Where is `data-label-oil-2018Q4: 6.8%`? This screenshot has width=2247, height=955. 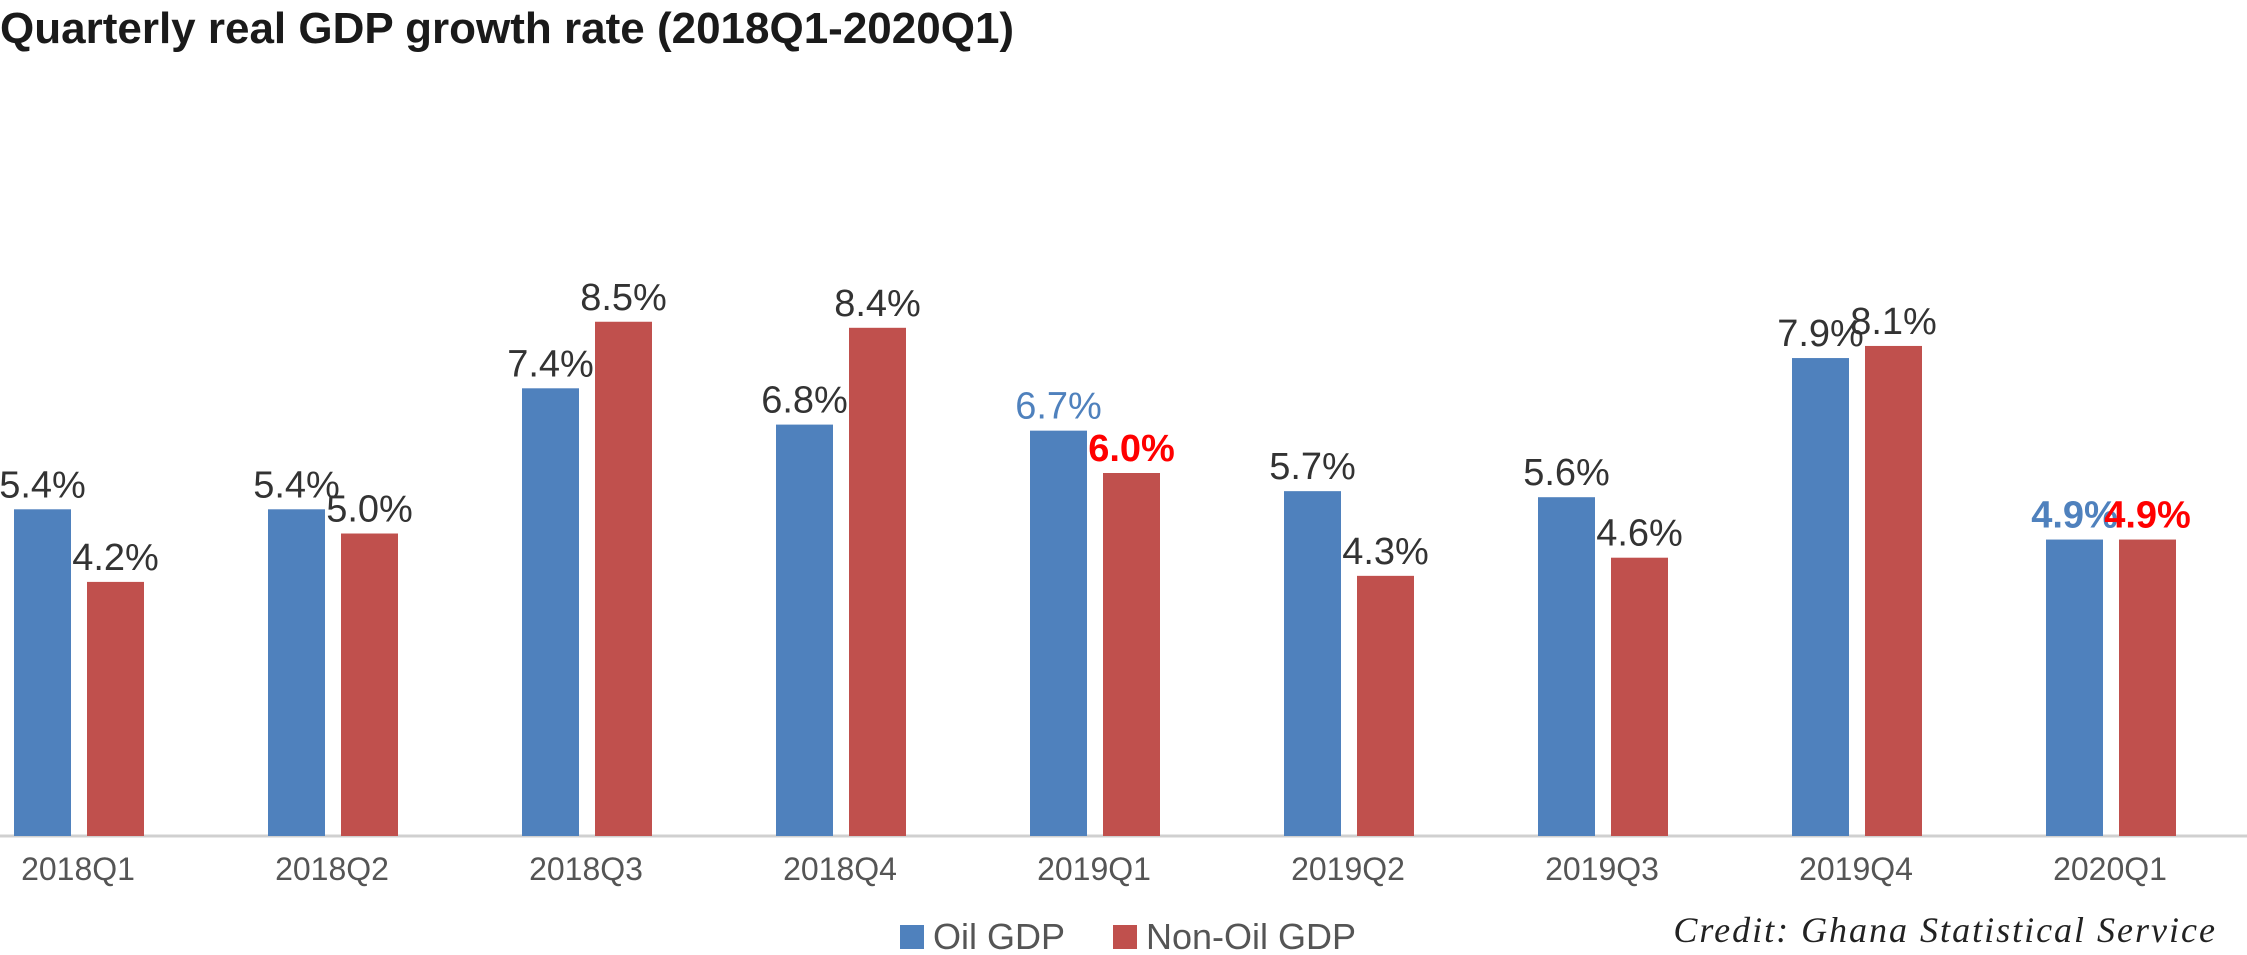 data-label-oil-2018Q4: 6.8% is located at coordinates (804, 401).